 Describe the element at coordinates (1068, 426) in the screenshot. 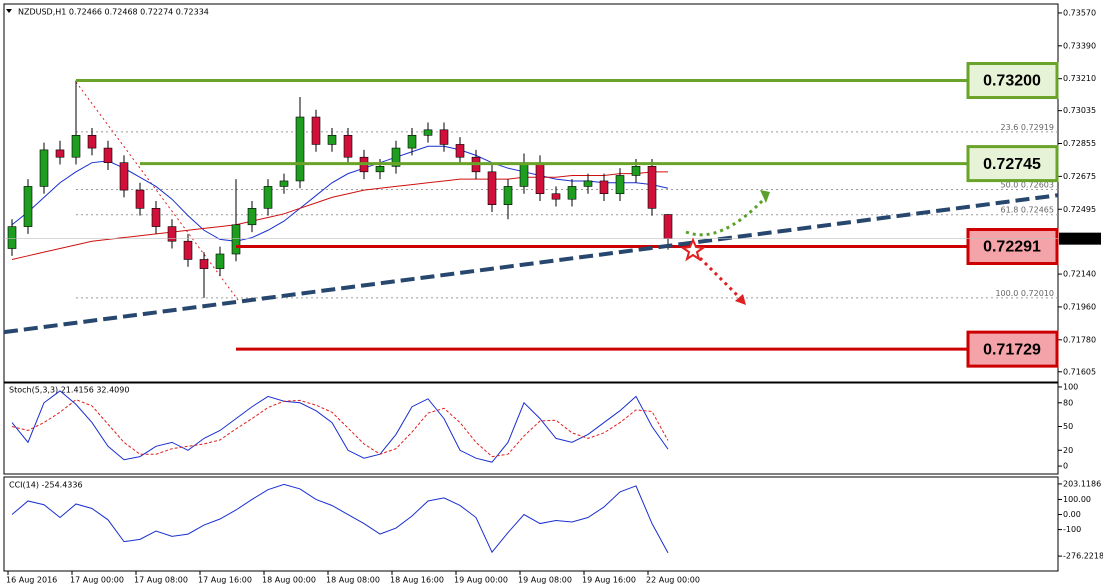

I see `y-tick-label: 50` at that location.